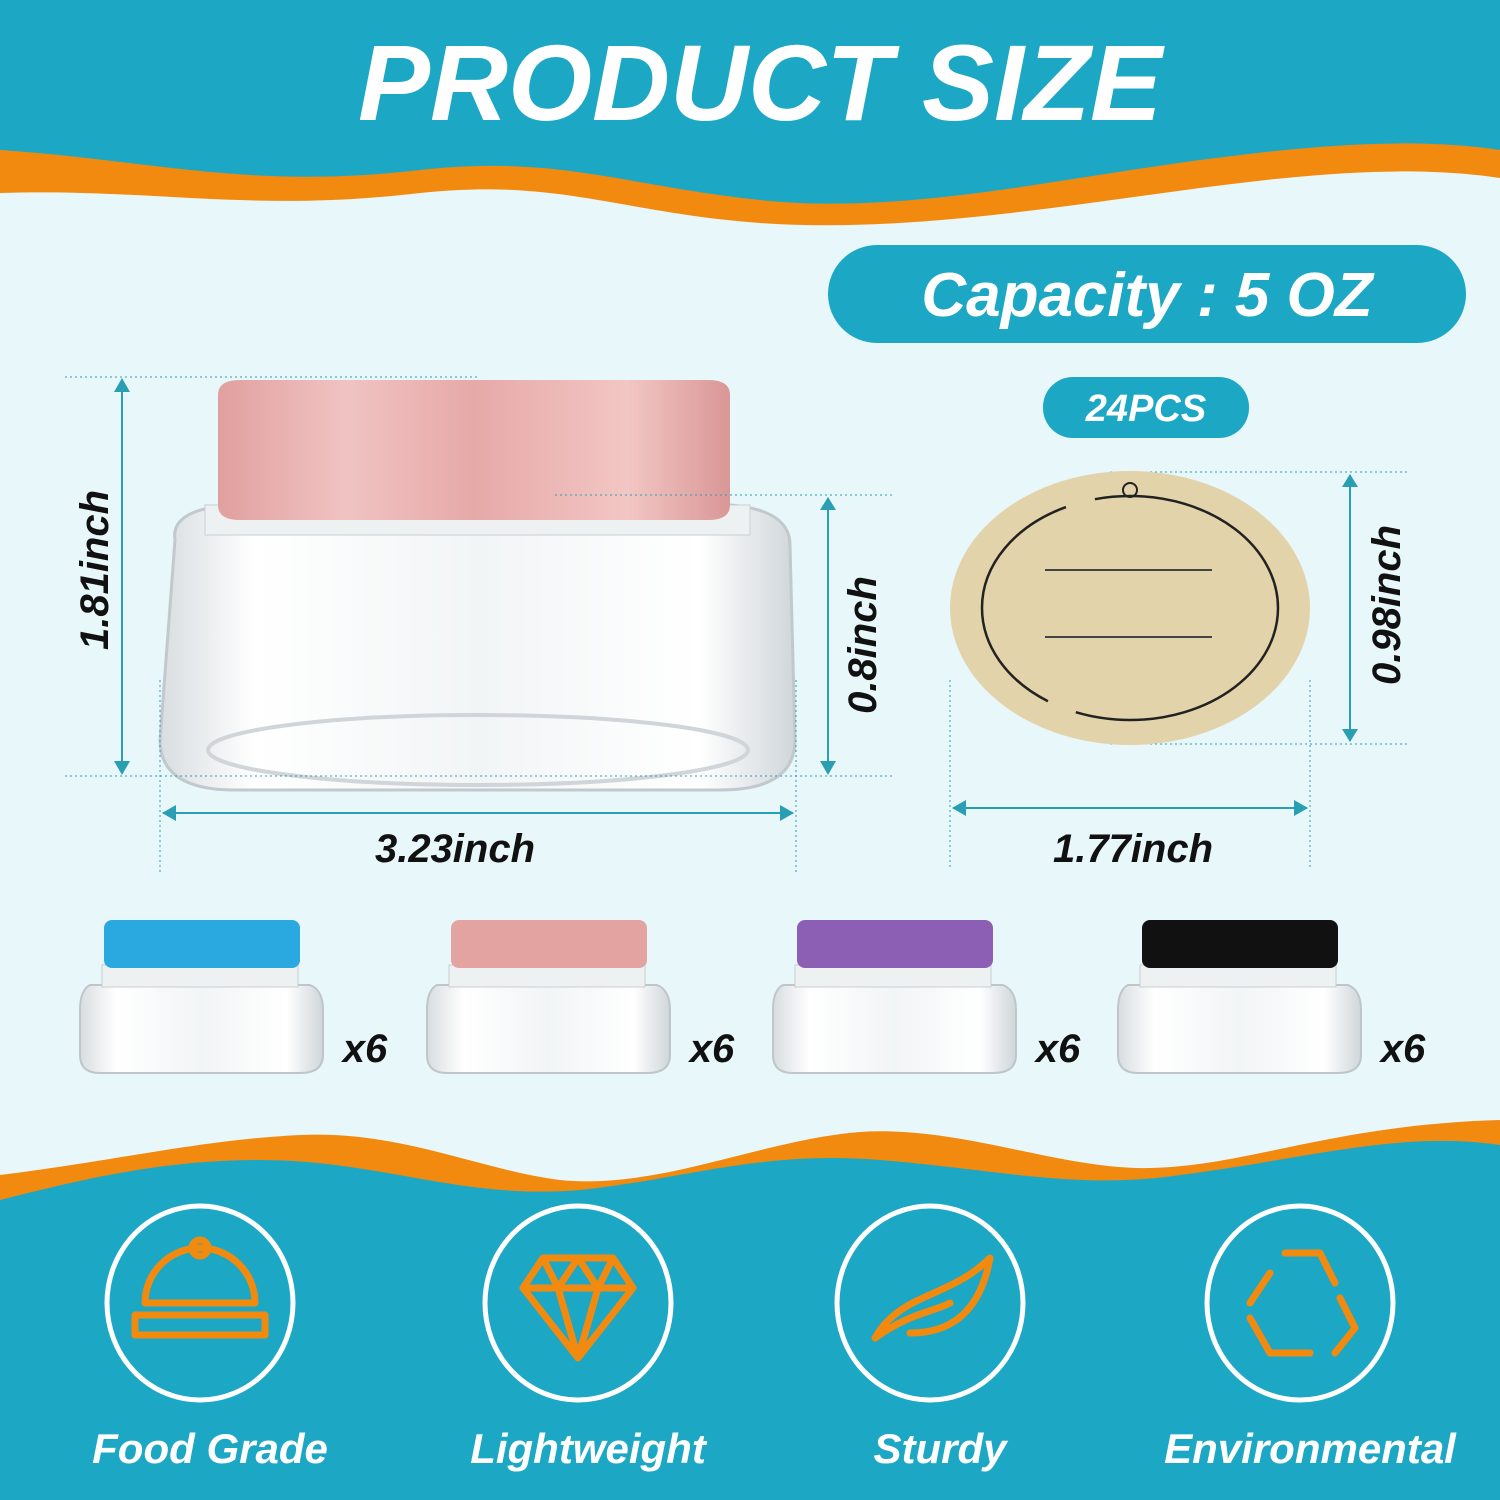 The image size is (1500, 1500). I want to click on jar-image, so click(477, 586).